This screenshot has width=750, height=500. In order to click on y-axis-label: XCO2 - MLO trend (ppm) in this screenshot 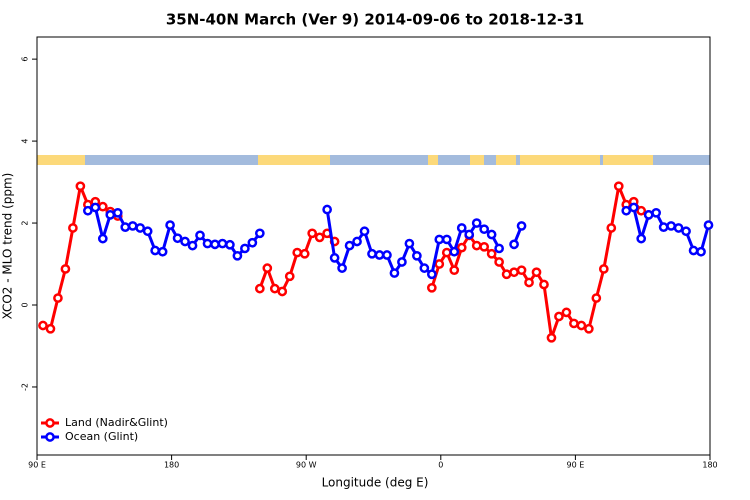, I will do `click(8, 246)`.